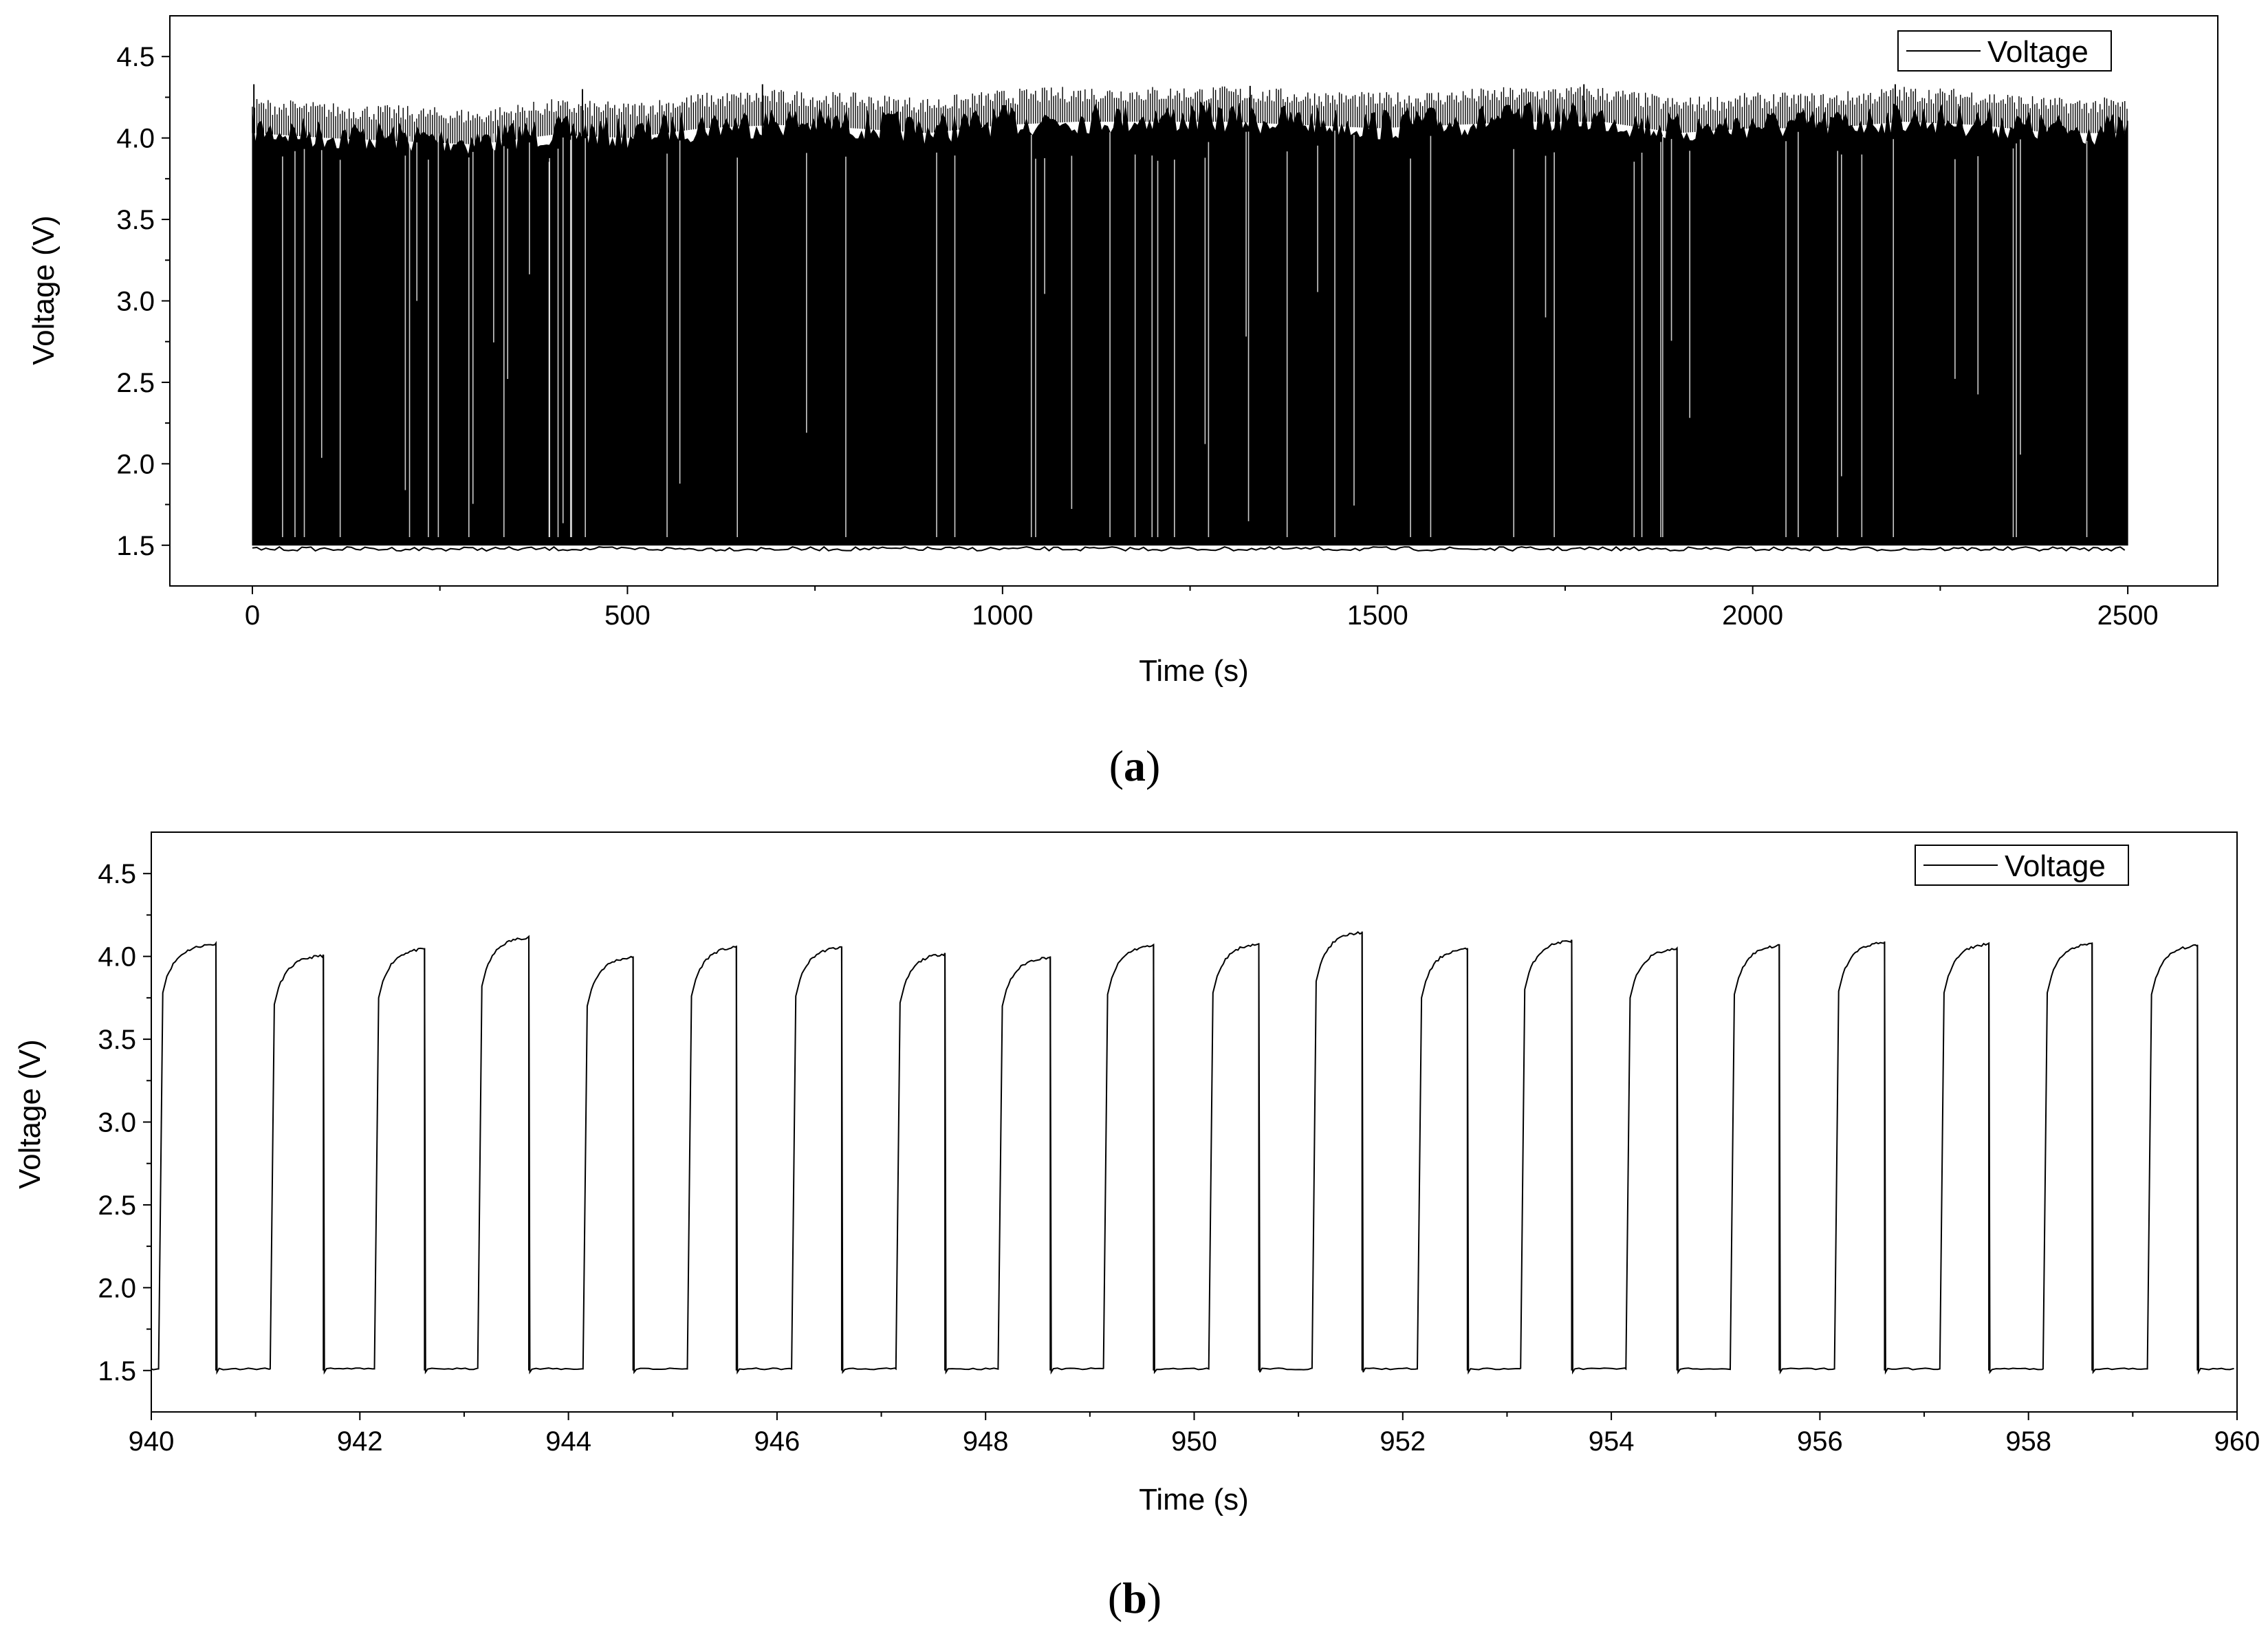  I want to click on panel-b-x-tick-label: 950, so click(1194, 1442).